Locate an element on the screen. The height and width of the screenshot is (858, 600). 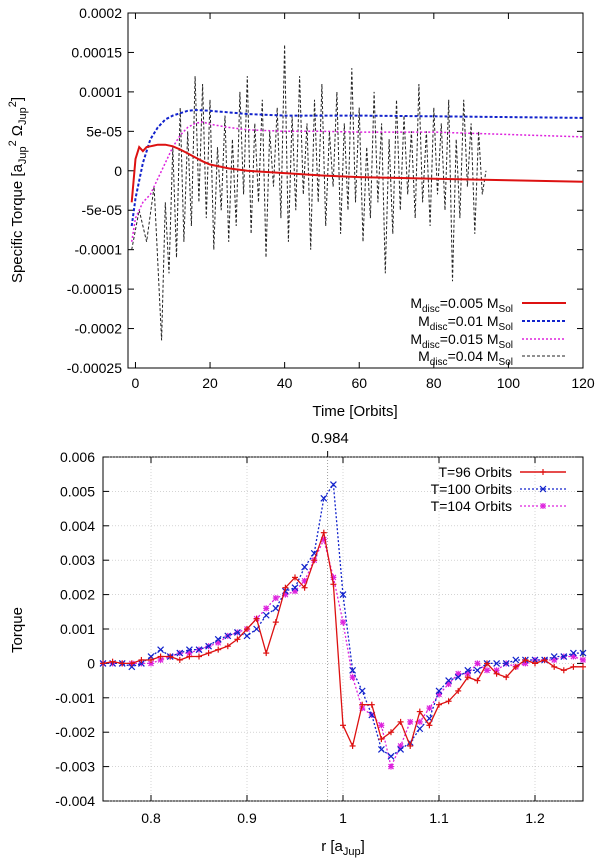
chart1-y-tick-label: 5e-05 is located at coordinates (104, 131).